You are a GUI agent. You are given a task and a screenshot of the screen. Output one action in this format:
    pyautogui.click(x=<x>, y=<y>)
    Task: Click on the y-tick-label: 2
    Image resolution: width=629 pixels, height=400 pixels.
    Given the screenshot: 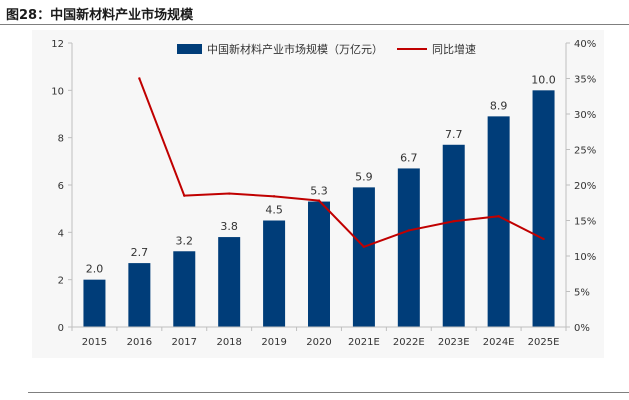 What is the action you would take?
    pyautogui.click(x=61, y=281)
    